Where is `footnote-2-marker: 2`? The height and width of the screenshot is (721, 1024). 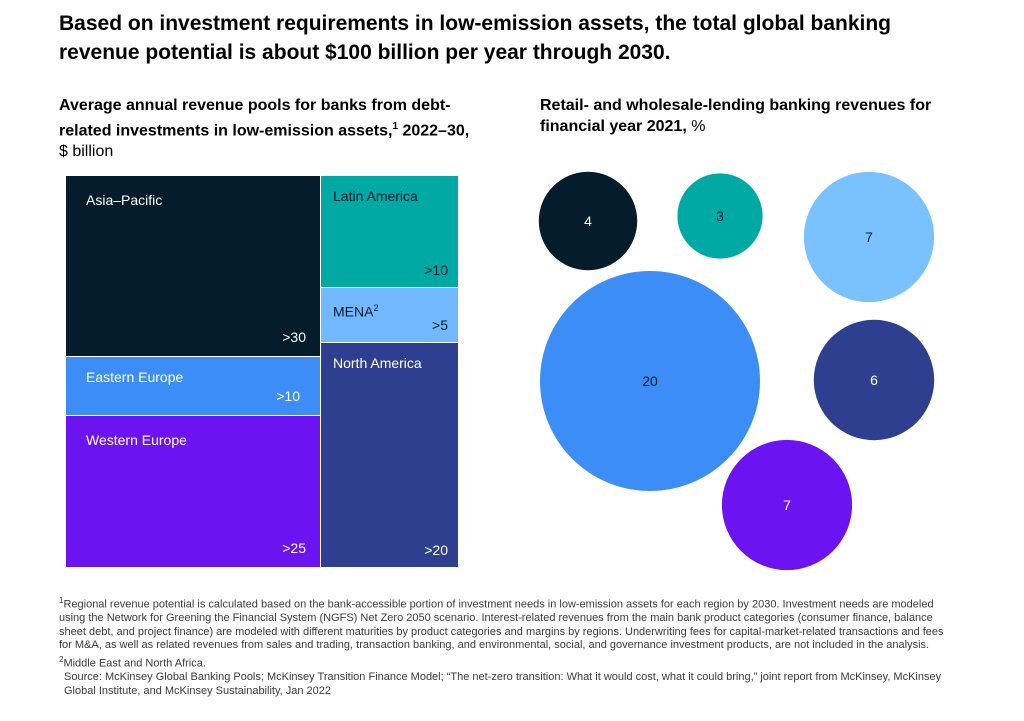
footnote-2-marker: 2 is located at coordinates (61, 660).